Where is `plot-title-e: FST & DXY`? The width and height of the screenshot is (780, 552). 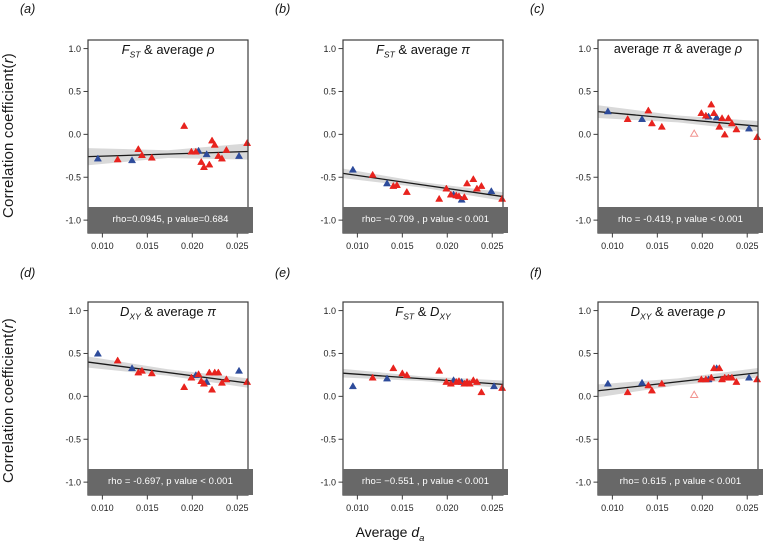
plot-title-e: FST & DXY is located at coordinates (423, 313).